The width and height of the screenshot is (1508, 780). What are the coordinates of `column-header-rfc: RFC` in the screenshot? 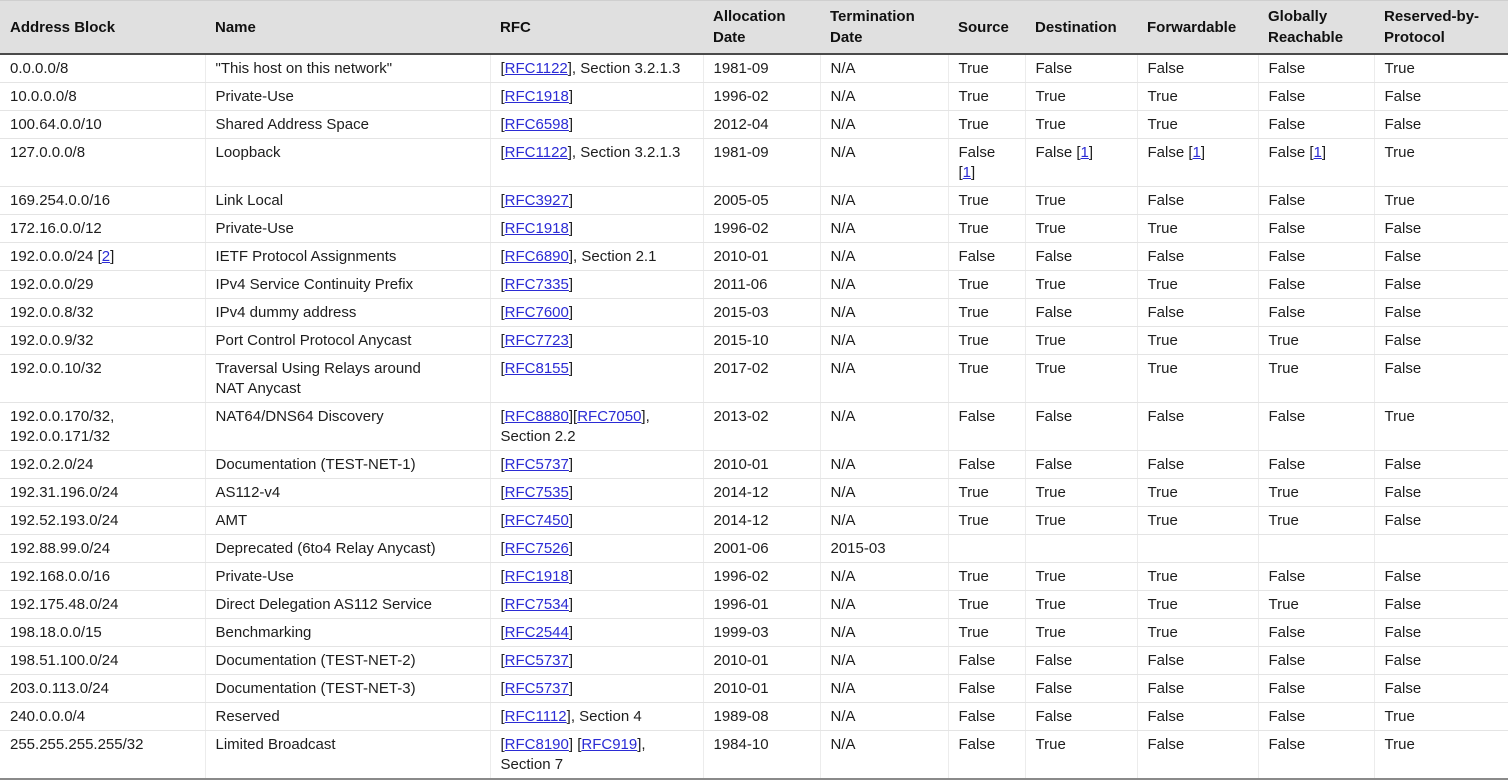 It's located at (596, 27).